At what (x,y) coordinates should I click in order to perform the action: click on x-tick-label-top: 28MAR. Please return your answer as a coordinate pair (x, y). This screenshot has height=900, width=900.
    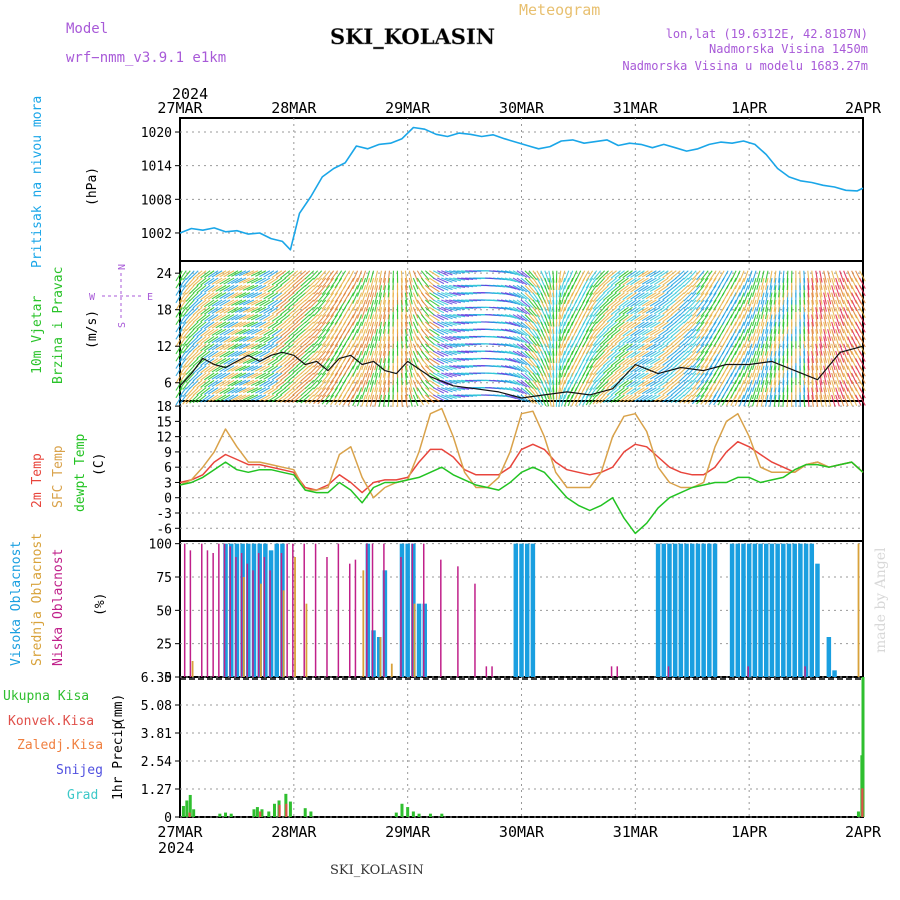
    Looking at the image, I should click on (294, 108).